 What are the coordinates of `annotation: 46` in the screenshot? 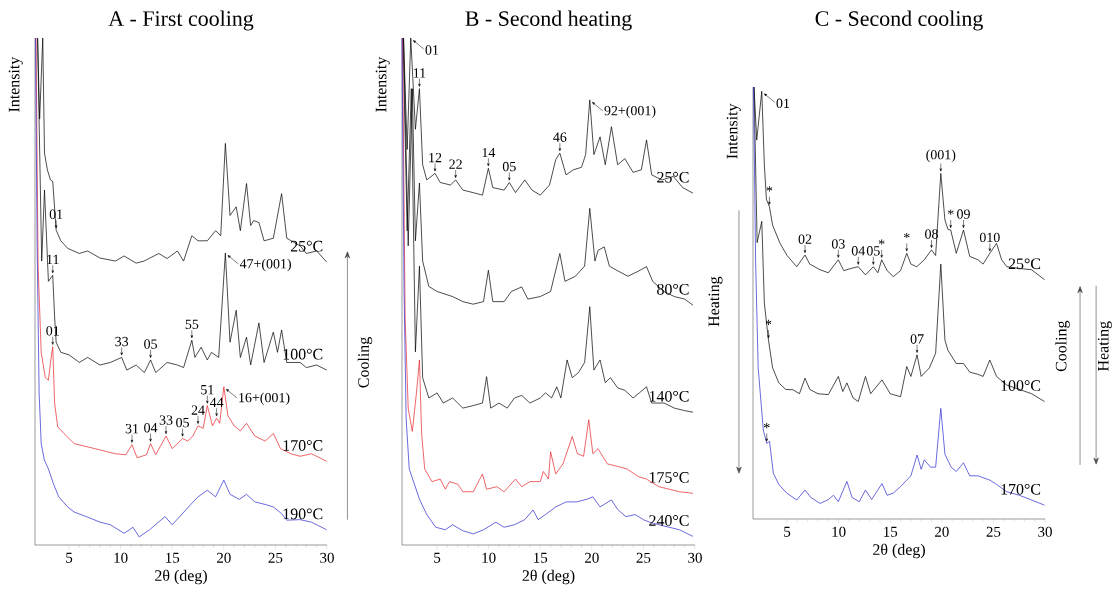 It's located at (560, 137).